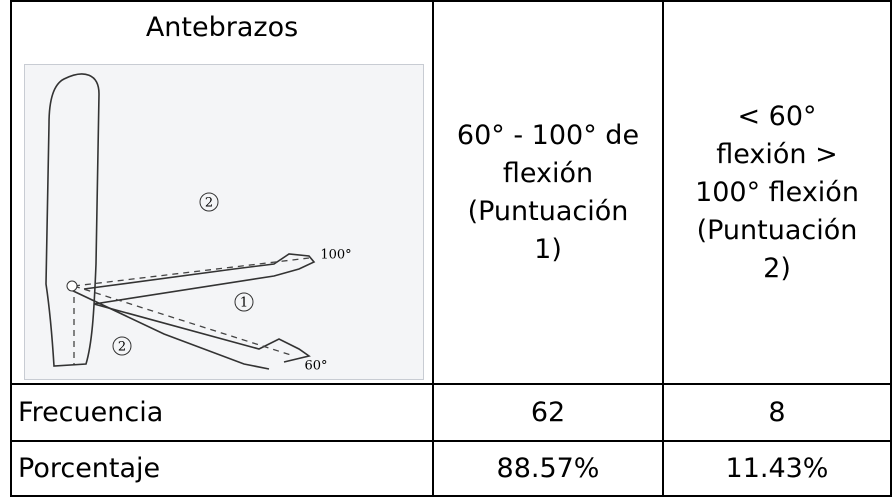  I want to click on header-line: 2), so click(777, 268).